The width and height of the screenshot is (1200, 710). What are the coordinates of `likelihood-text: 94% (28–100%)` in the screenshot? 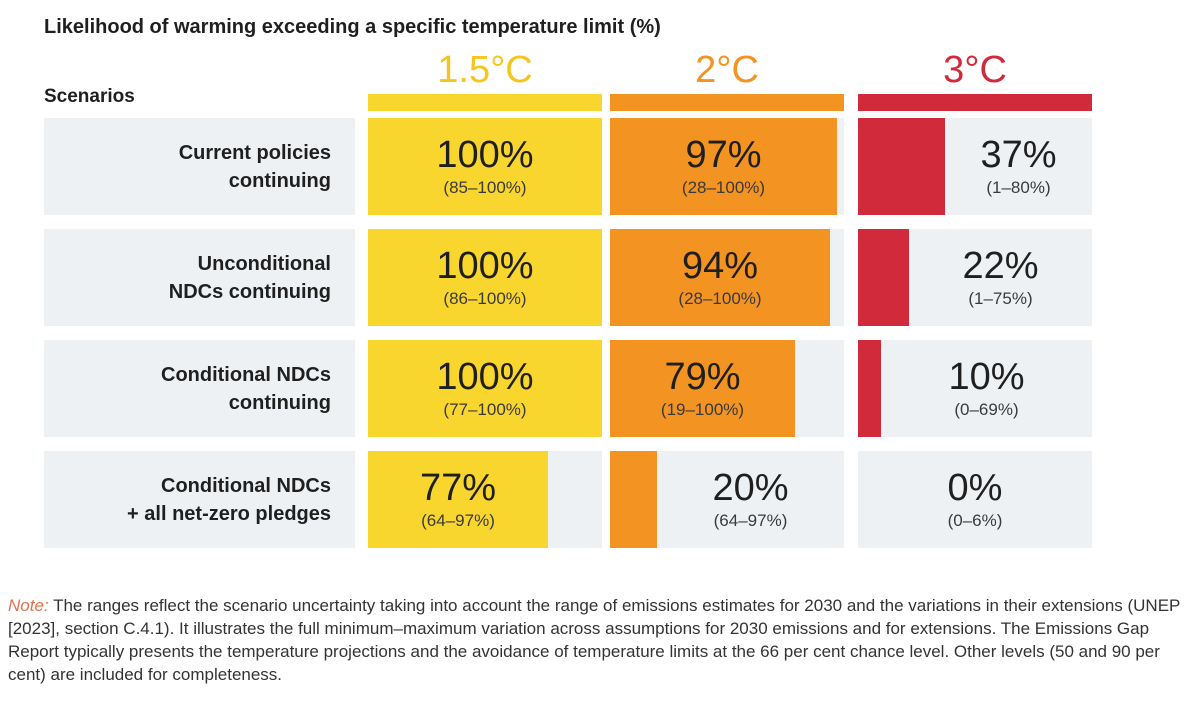 It's located at (720, 277).